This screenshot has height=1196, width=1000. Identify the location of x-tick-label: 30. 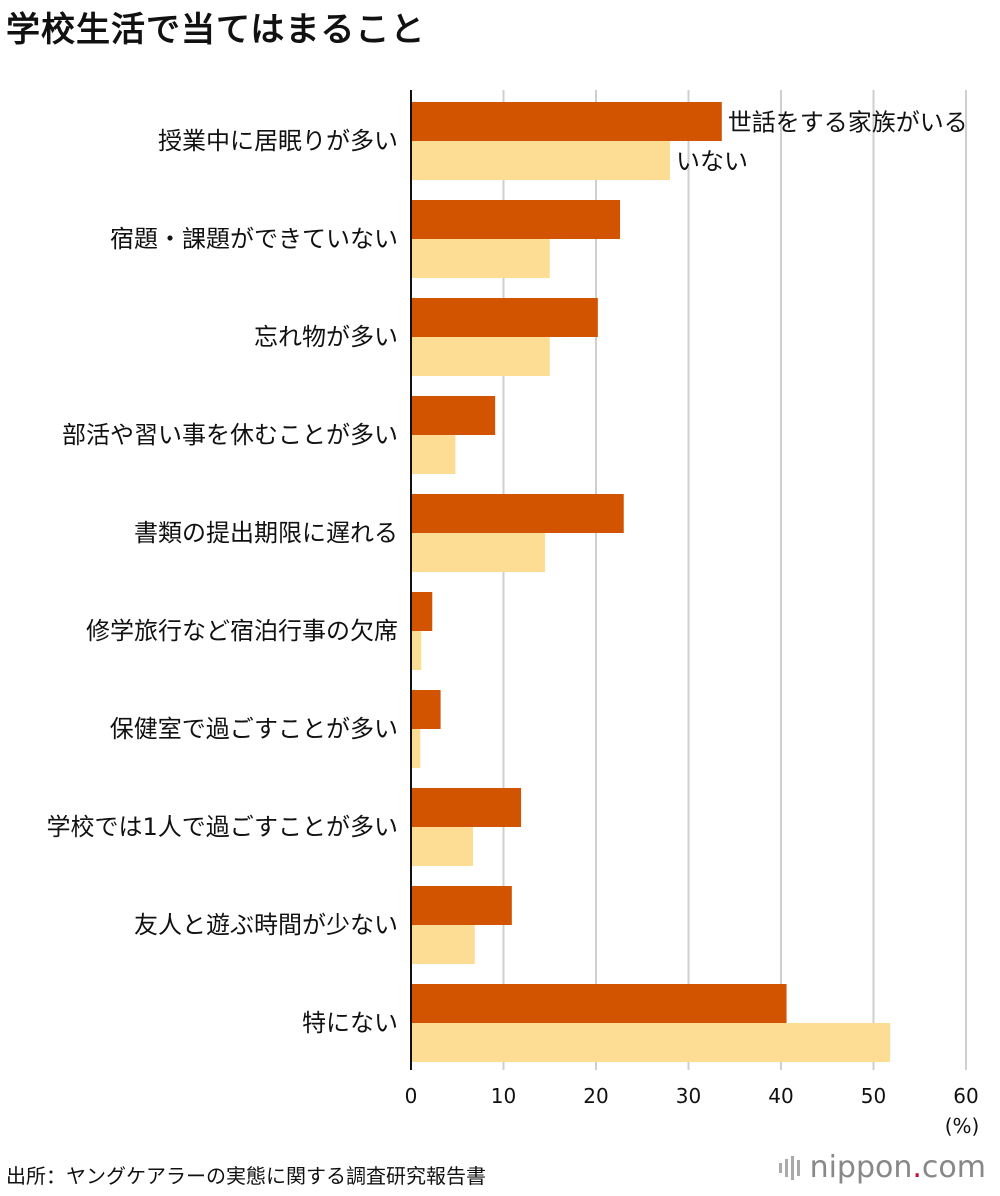
(688, 1096).